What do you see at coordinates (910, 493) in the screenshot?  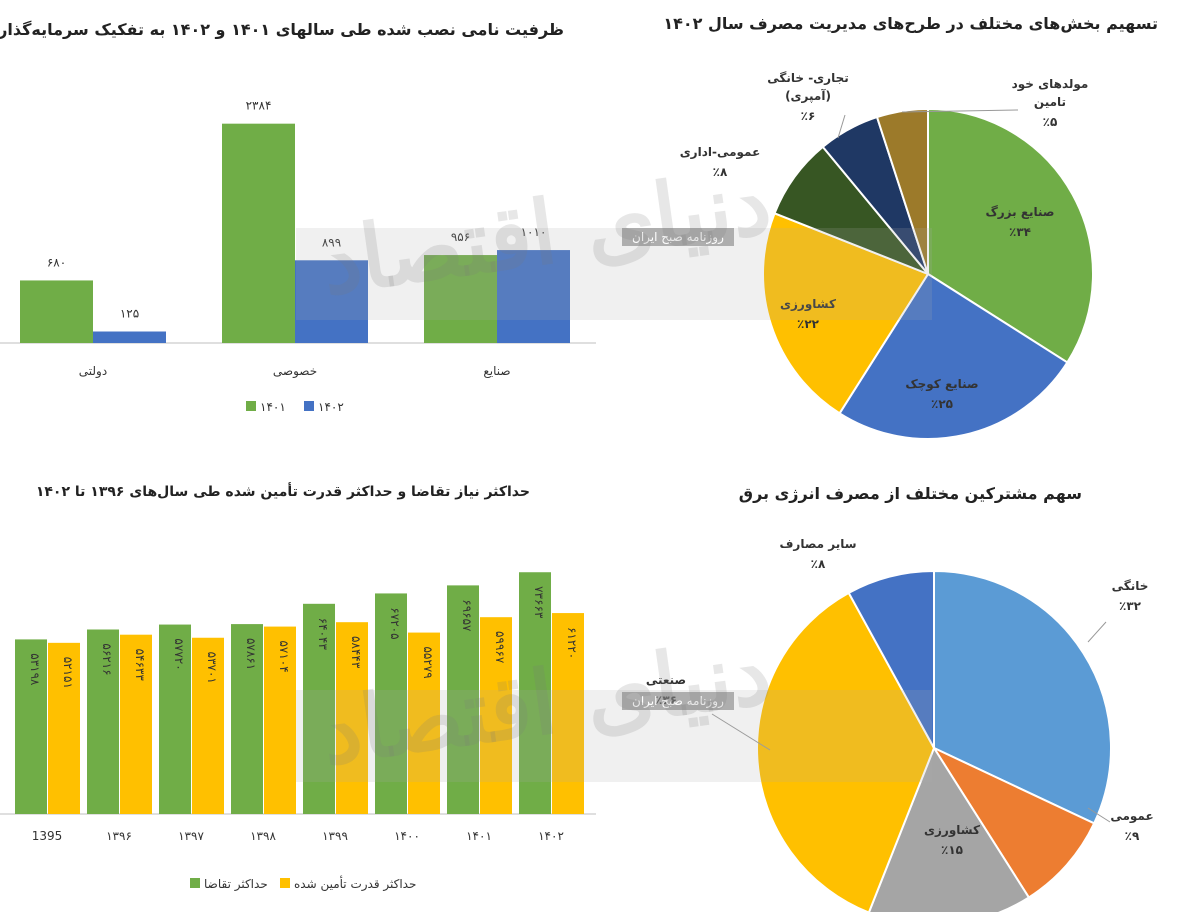 I see `chart-title: سهم مشترکین مختلف از مصرف انرژی برق` at bounding box center [910, 493].